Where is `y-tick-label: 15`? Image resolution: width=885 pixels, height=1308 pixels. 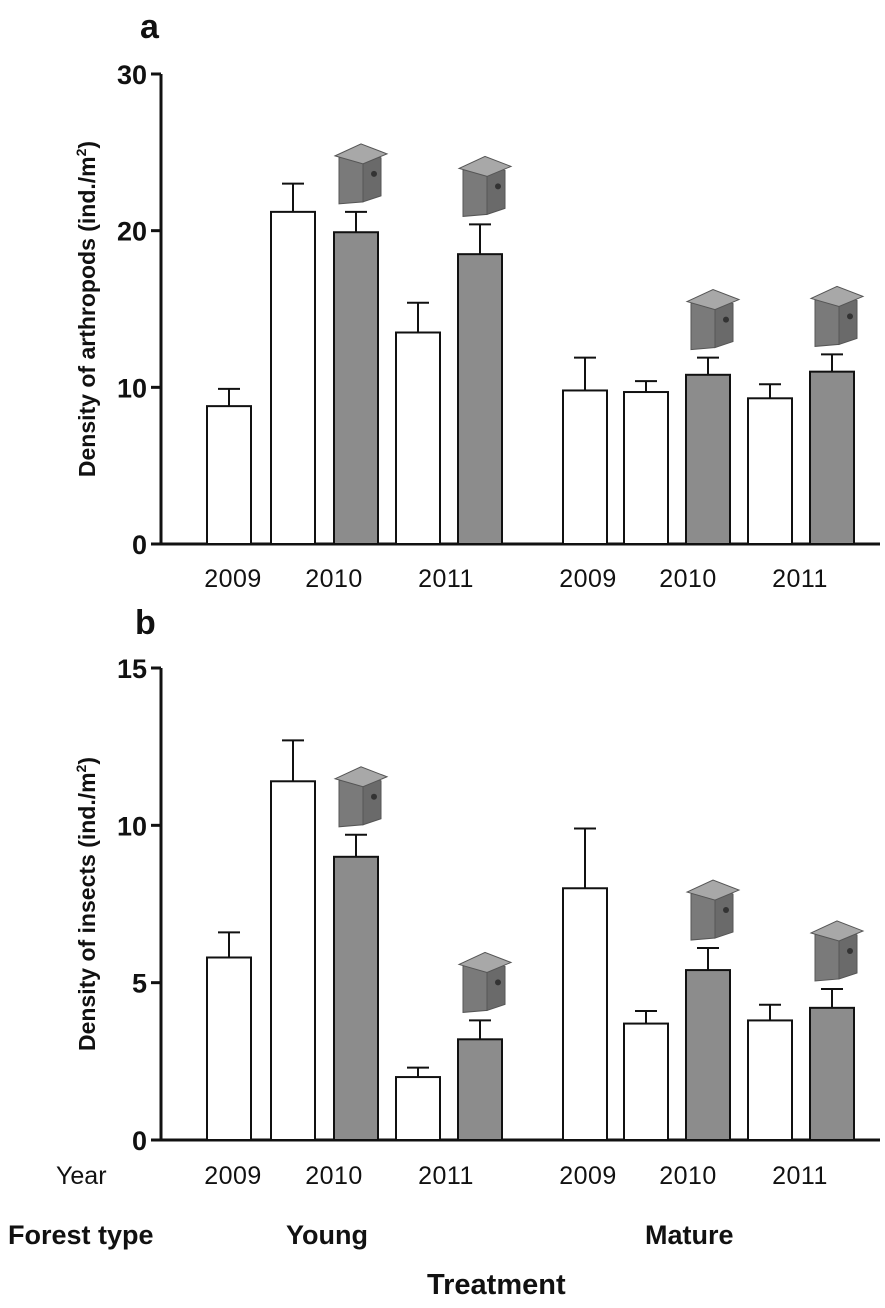 y-tick-label: 15 is located at coordinates (132, 669).